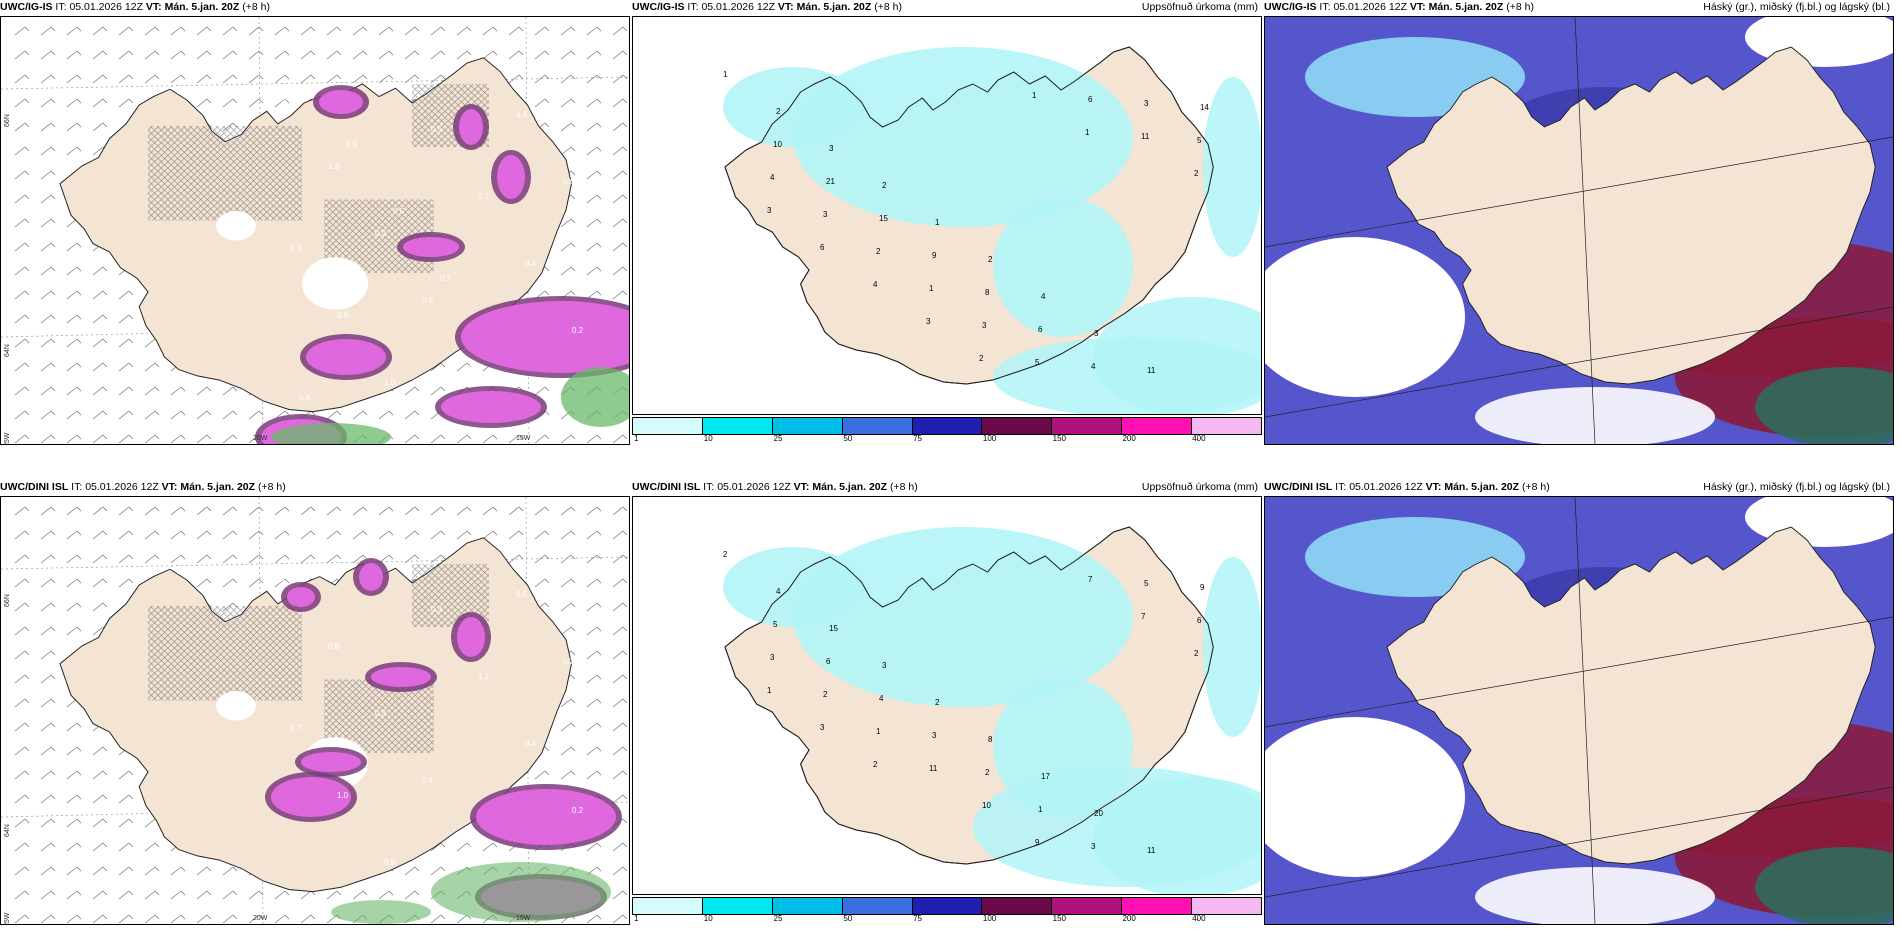  What do you see at coordinates (1325, 7) in the screenshot?
I see `init-label: IT:` at bounding box center [1325, 7].